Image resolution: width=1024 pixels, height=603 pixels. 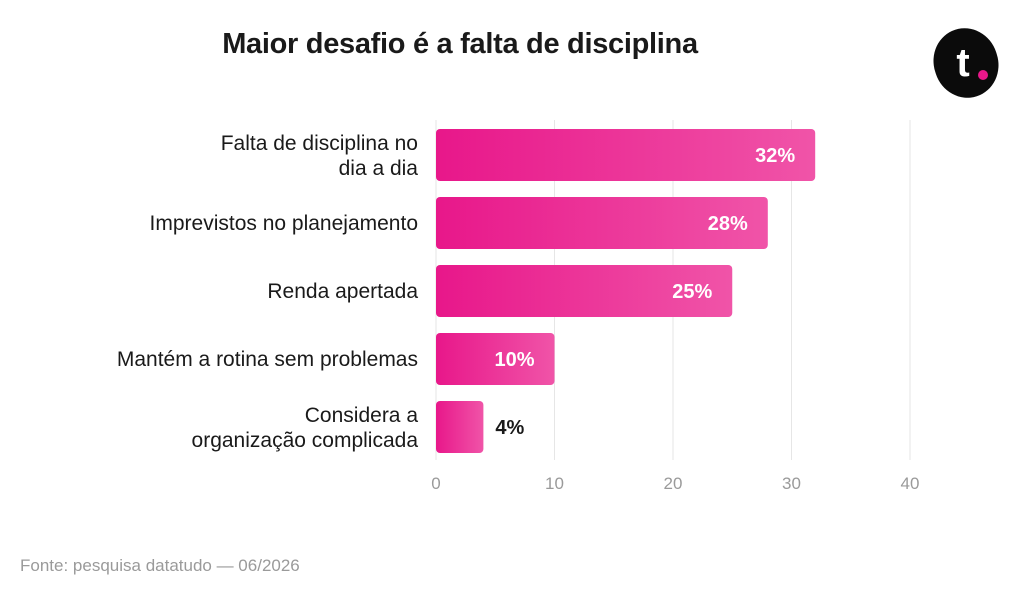 I want to click on value-label: 32%, so click(x=775, y=156).